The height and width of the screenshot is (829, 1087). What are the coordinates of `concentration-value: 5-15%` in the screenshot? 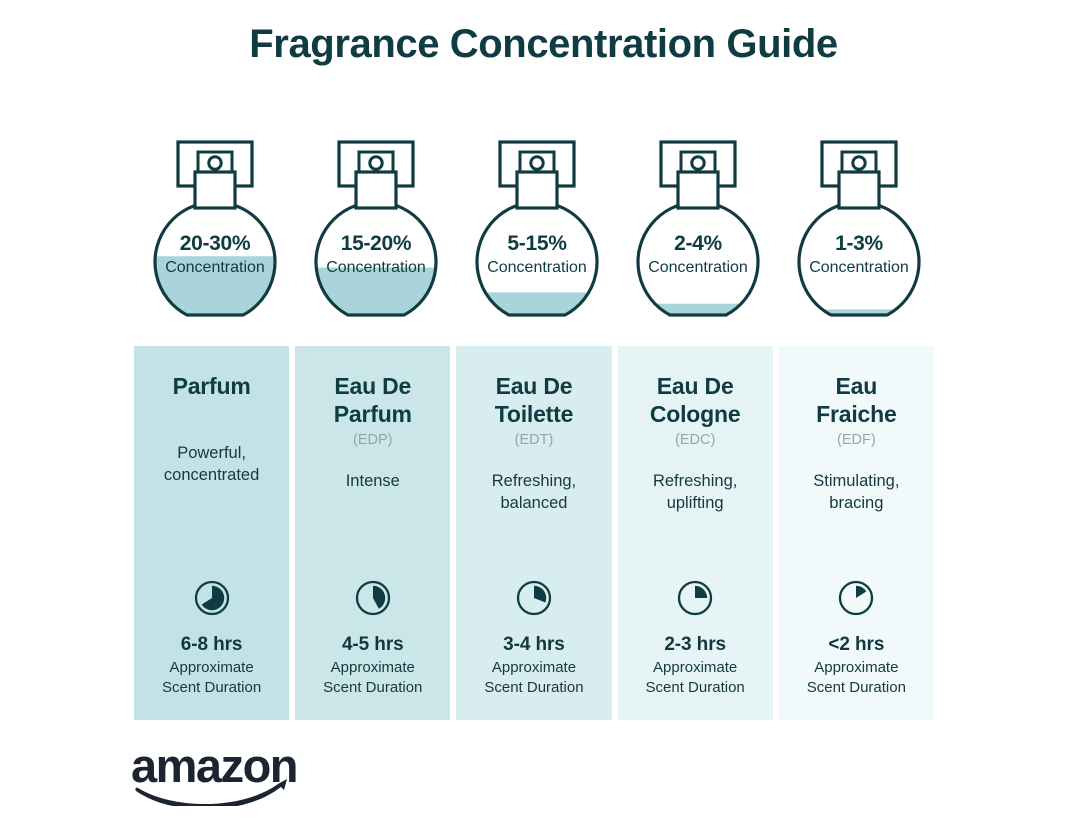 It's located at (537, 243).